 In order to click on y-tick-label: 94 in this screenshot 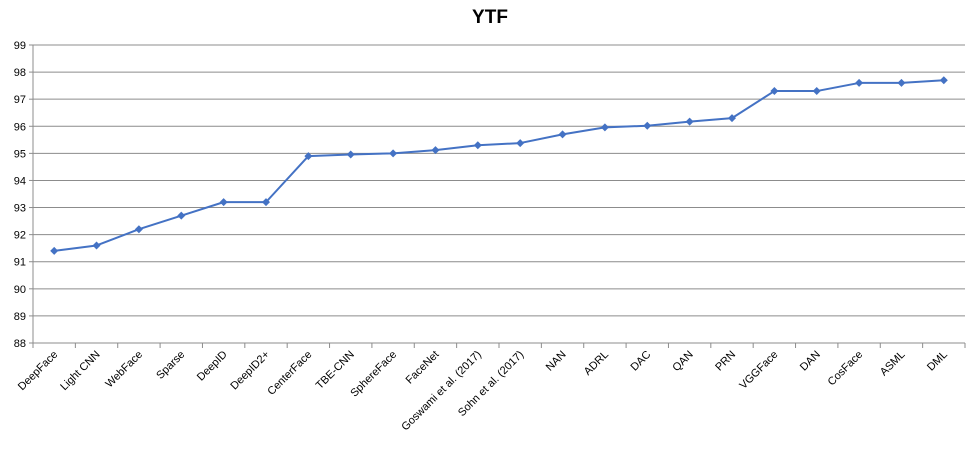, I will do `click(20, 181)`.